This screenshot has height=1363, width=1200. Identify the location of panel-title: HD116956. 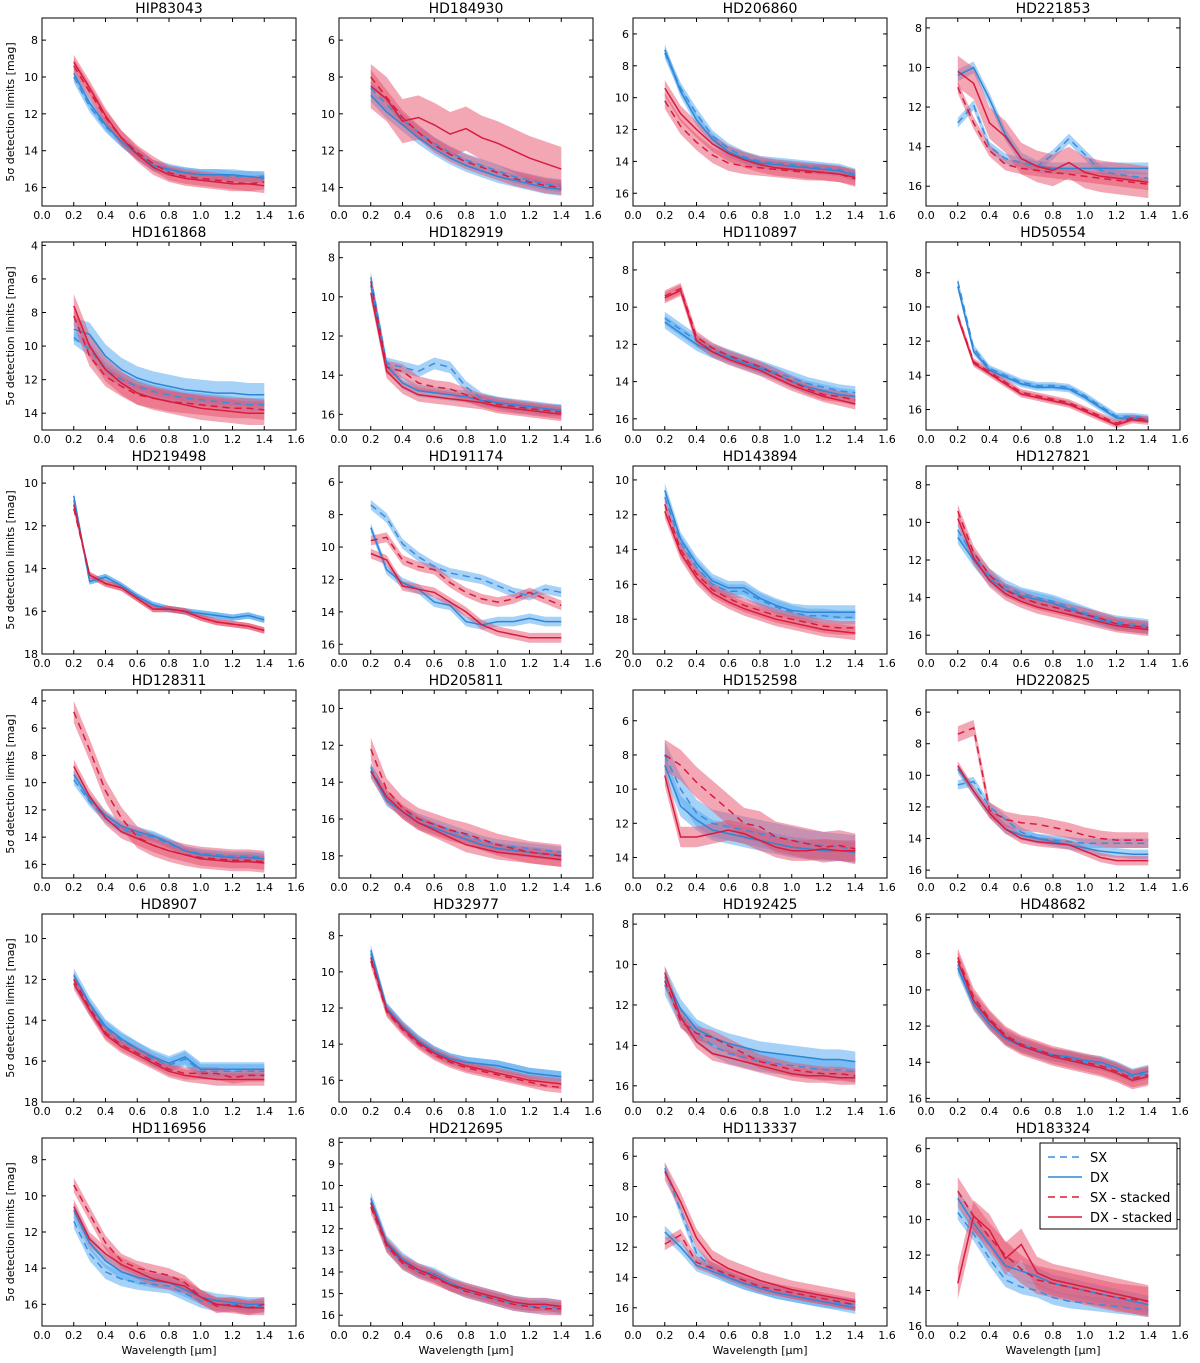
(169, 1129).